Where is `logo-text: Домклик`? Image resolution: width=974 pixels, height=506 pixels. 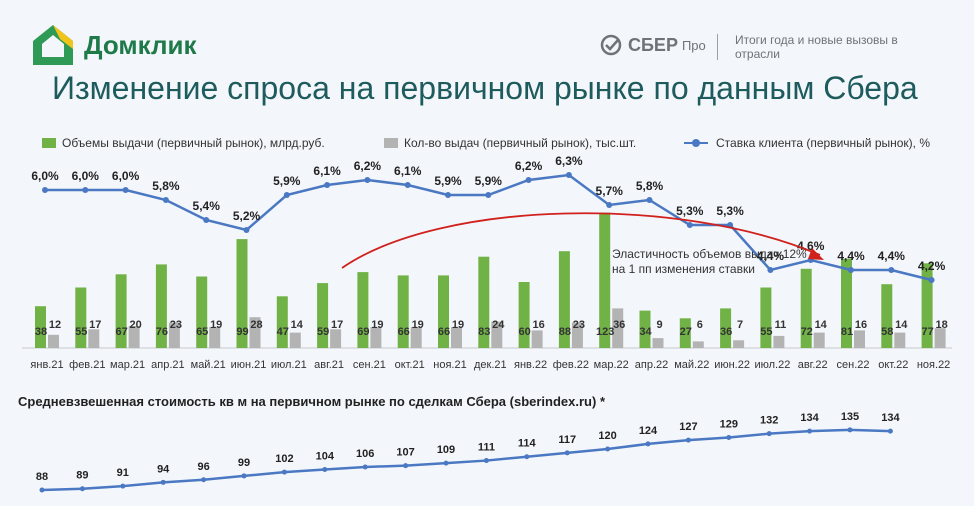 logo-text: Домклик is located at coordinates (140, 44).